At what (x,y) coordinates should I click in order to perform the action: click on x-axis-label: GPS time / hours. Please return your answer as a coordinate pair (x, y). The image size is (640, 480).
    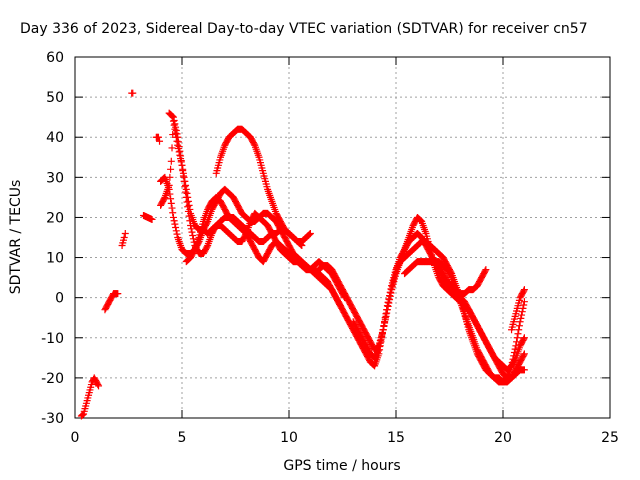
    Looking at the image, I should click on (341, 466).